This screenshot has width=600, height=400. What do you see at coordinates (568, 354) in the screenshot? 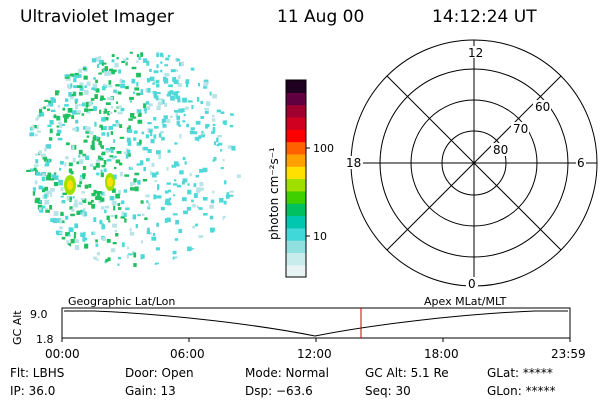
I see `time-tick-2359: 23:59` at bounding box center [568, 354].